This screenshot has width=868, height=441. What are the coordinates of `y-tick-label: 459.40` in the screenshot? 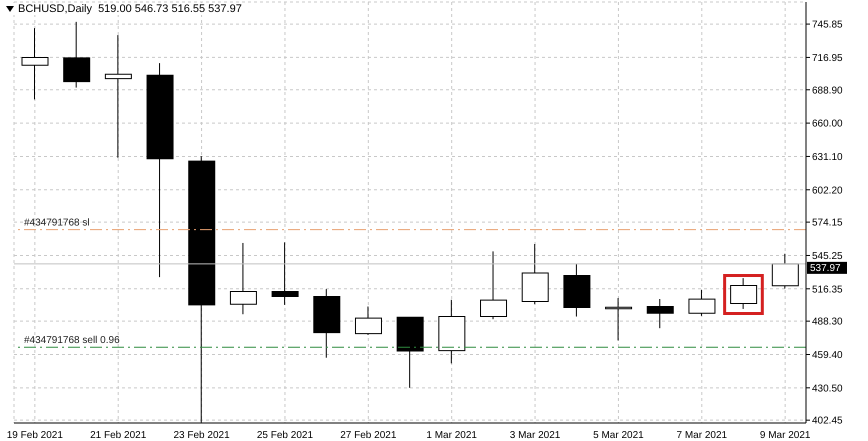 It's located at (828, 356).